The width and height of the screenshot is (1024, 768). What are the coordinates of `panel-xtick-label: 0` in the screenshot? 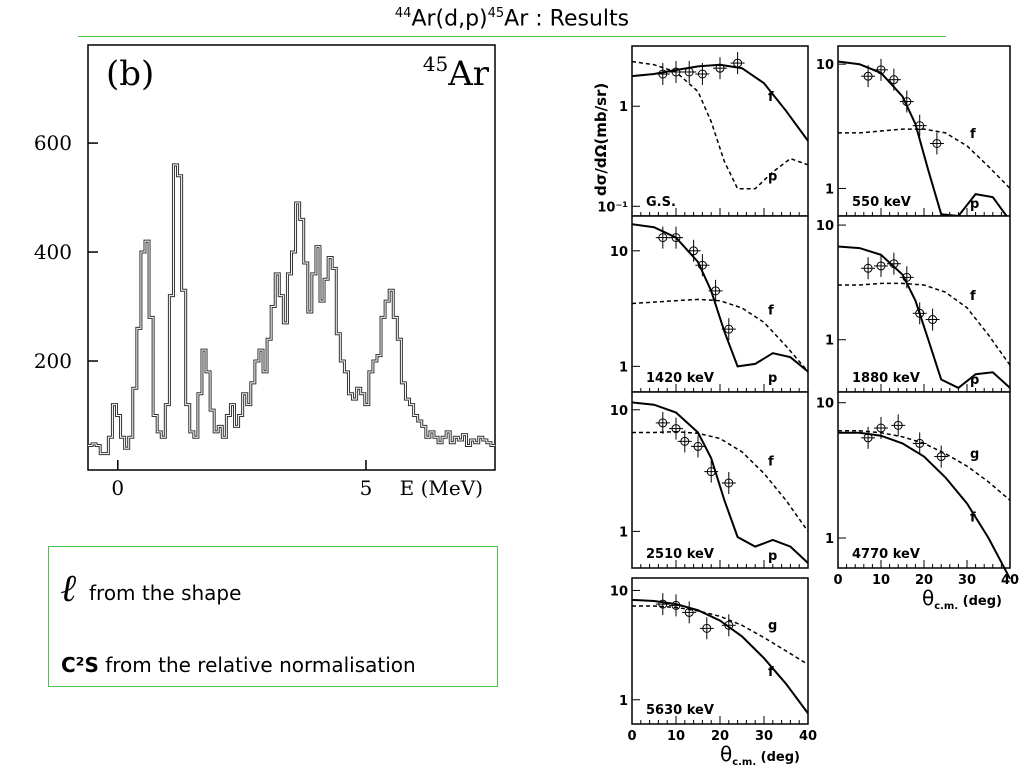 It's located at (631, 736).